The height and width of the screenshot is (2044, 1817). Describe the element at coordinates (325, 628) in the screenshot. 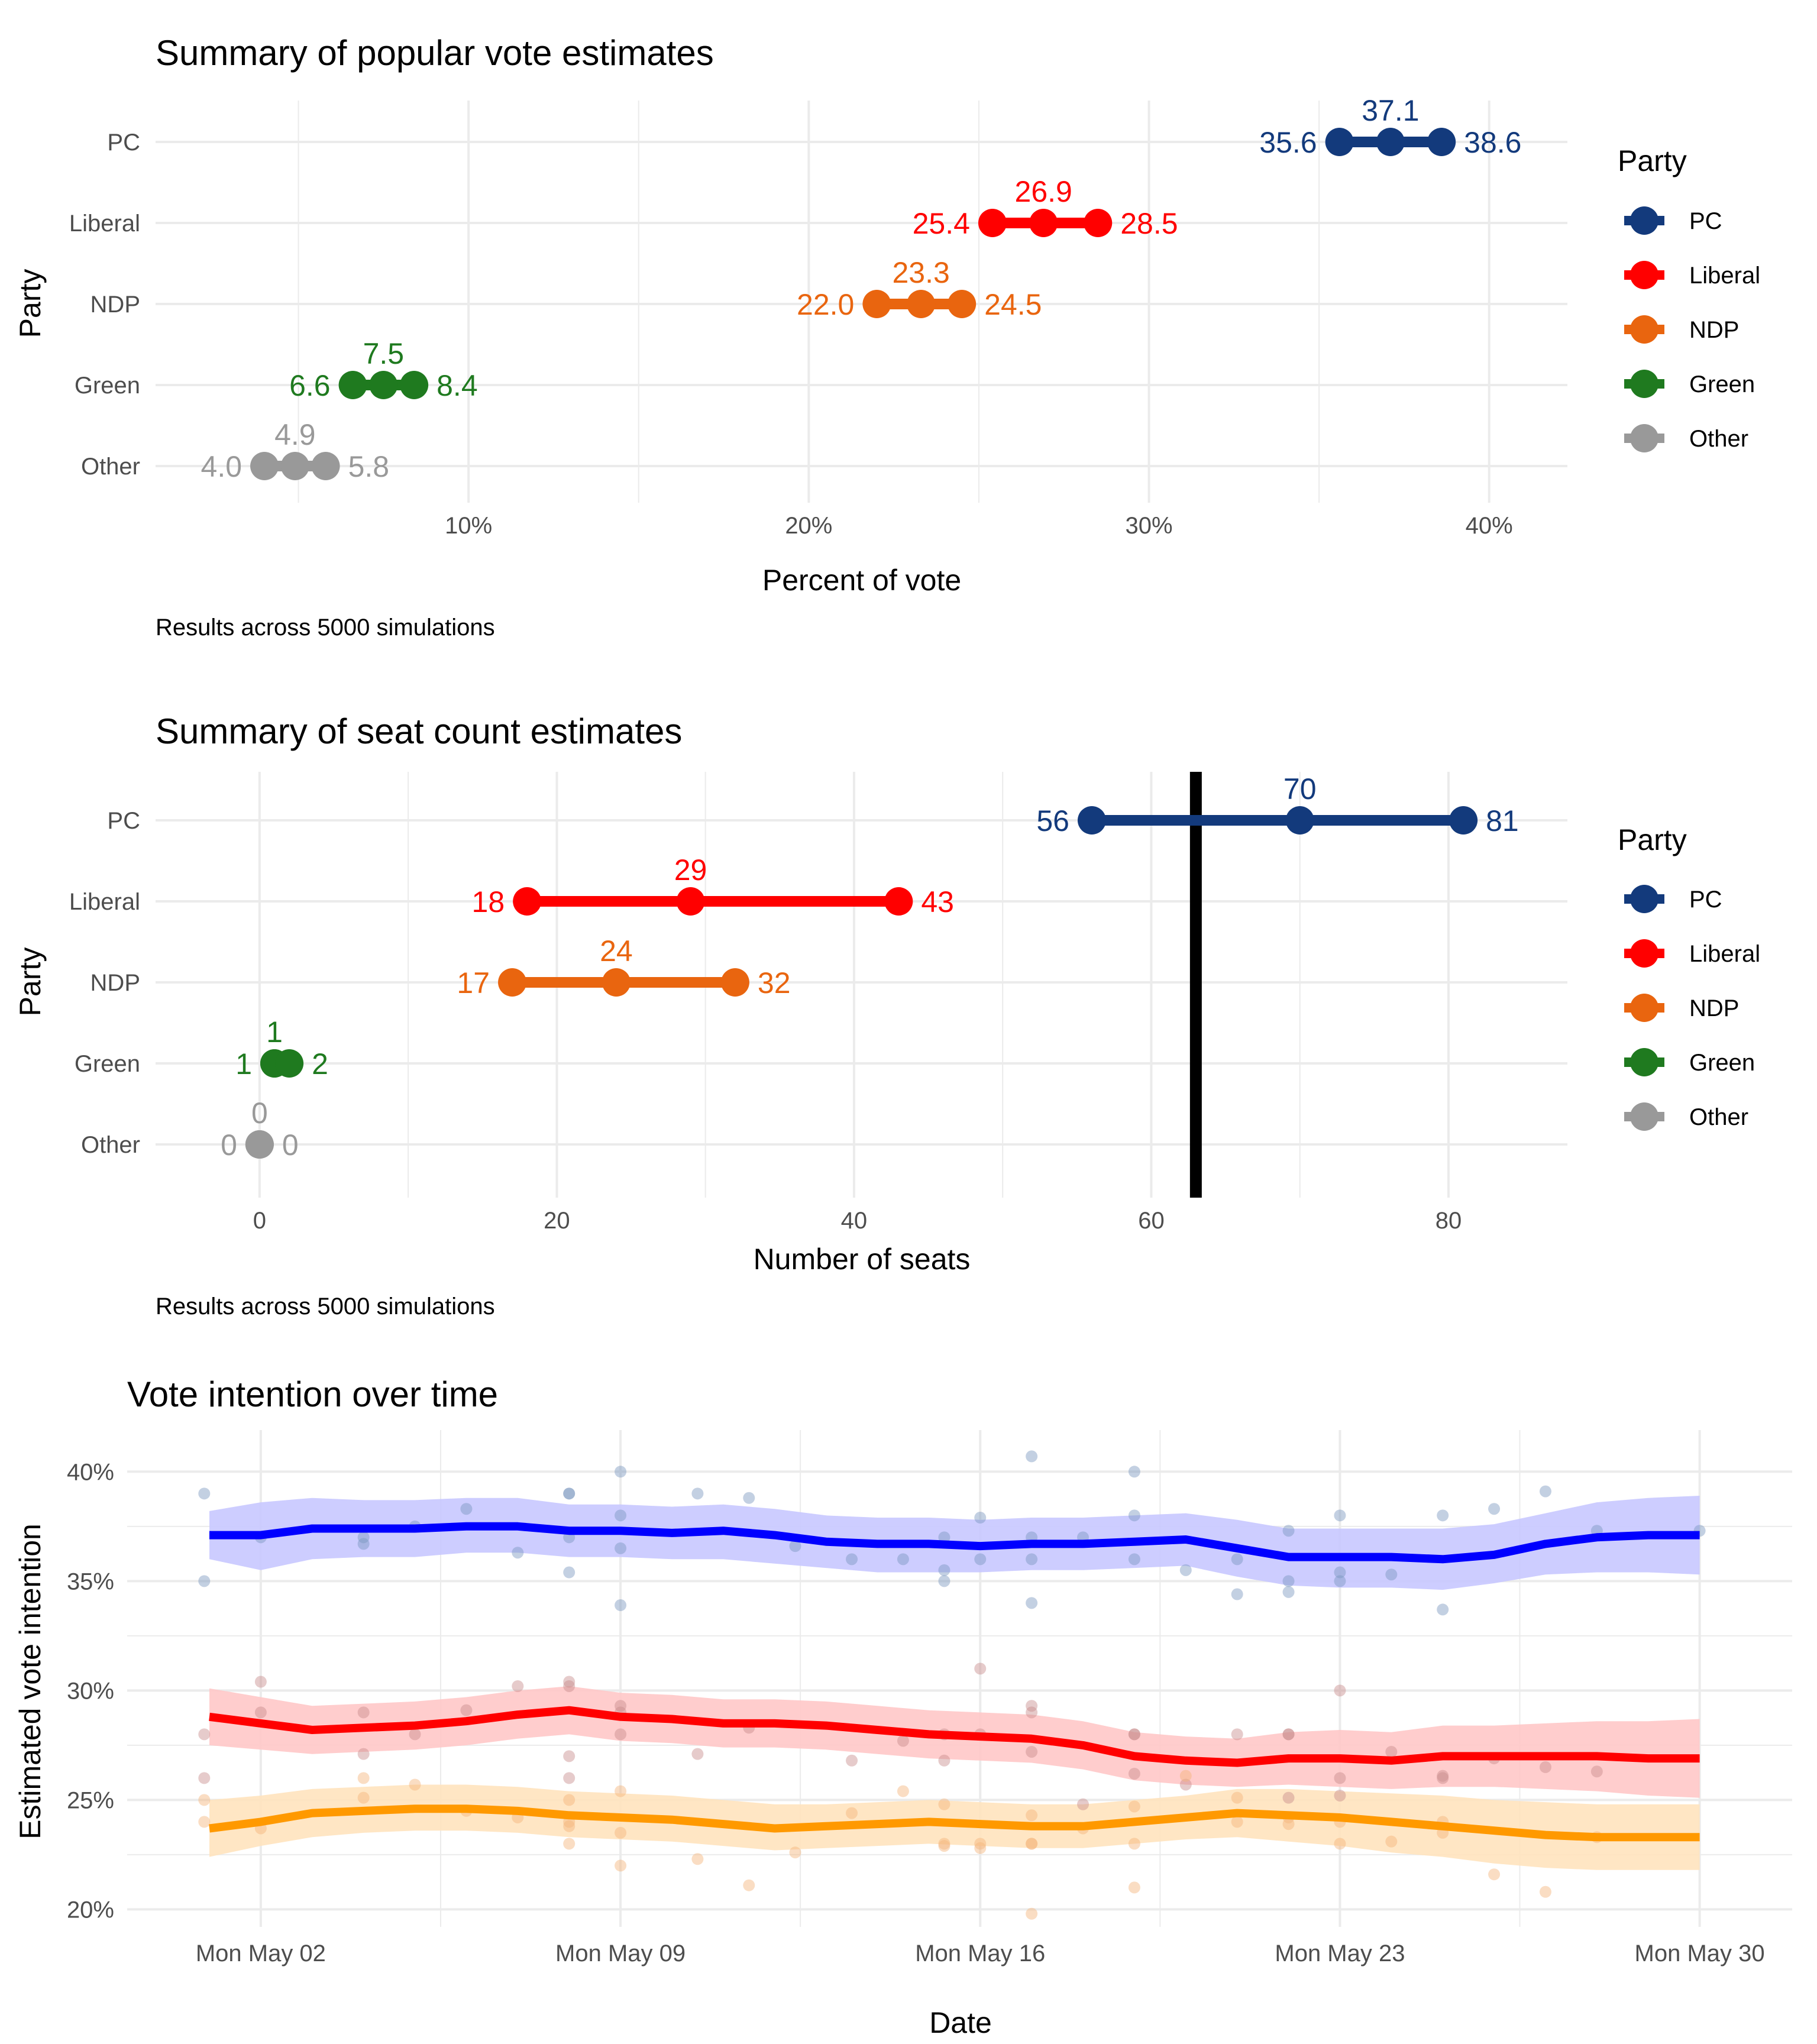

I see `vote-share-caption: Results across 5000 simulations` at that location.